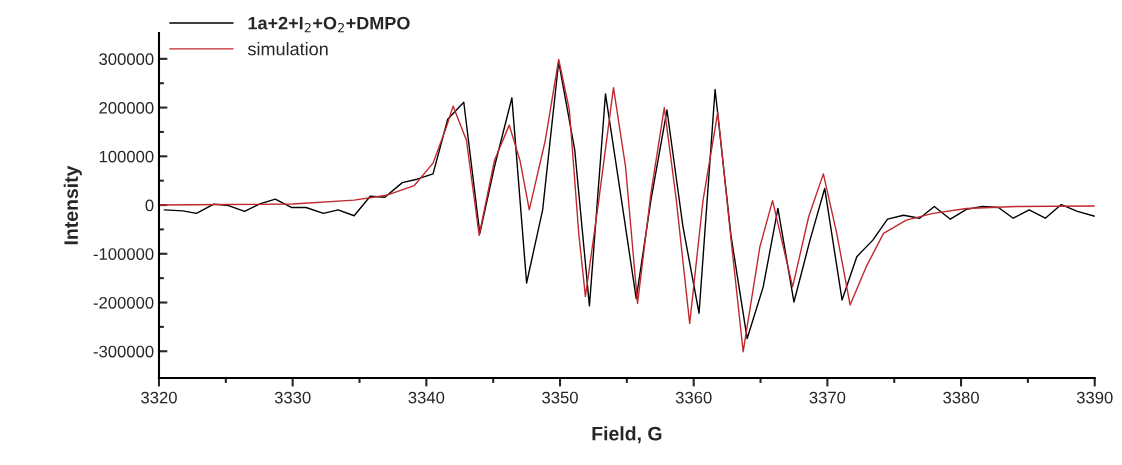 This screenshot has height=465, width=1122. Describe the element at coordinates (961, 397) in the screenshot. I see `x-tick-label: 3380` at that location.